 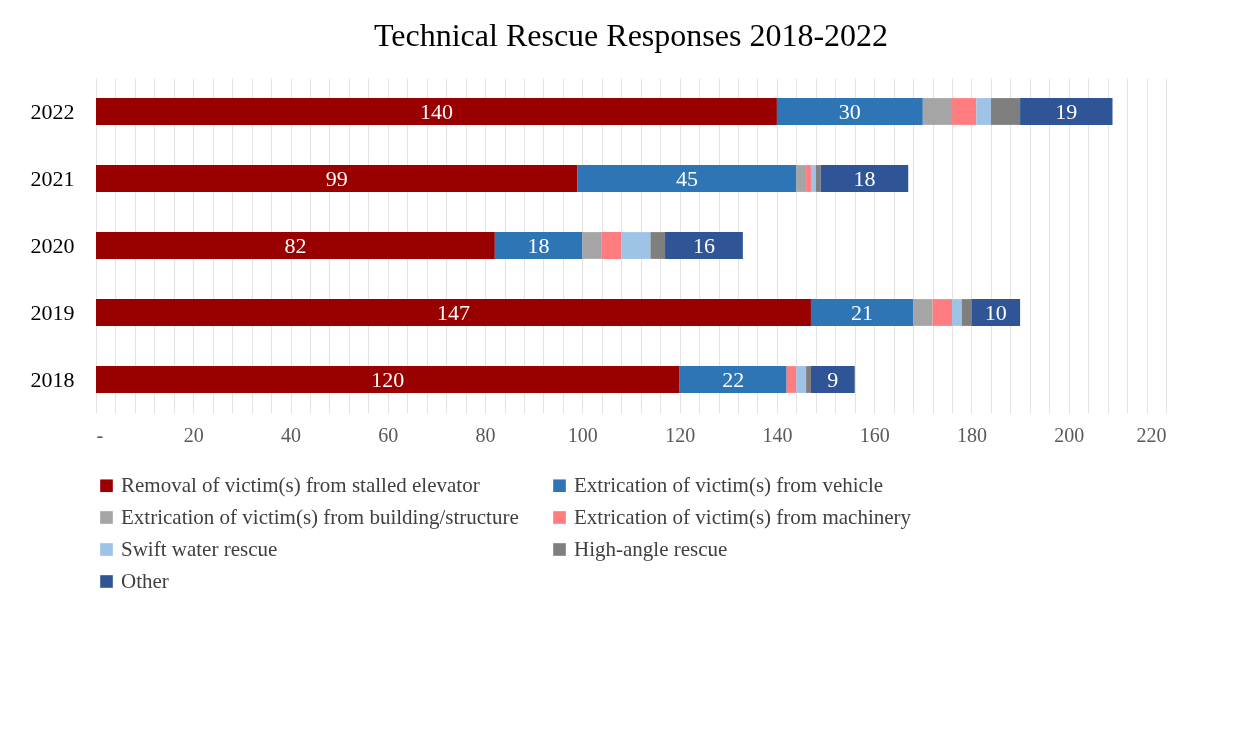 I want to click on data-label: 9, so click(x=833, y=379).